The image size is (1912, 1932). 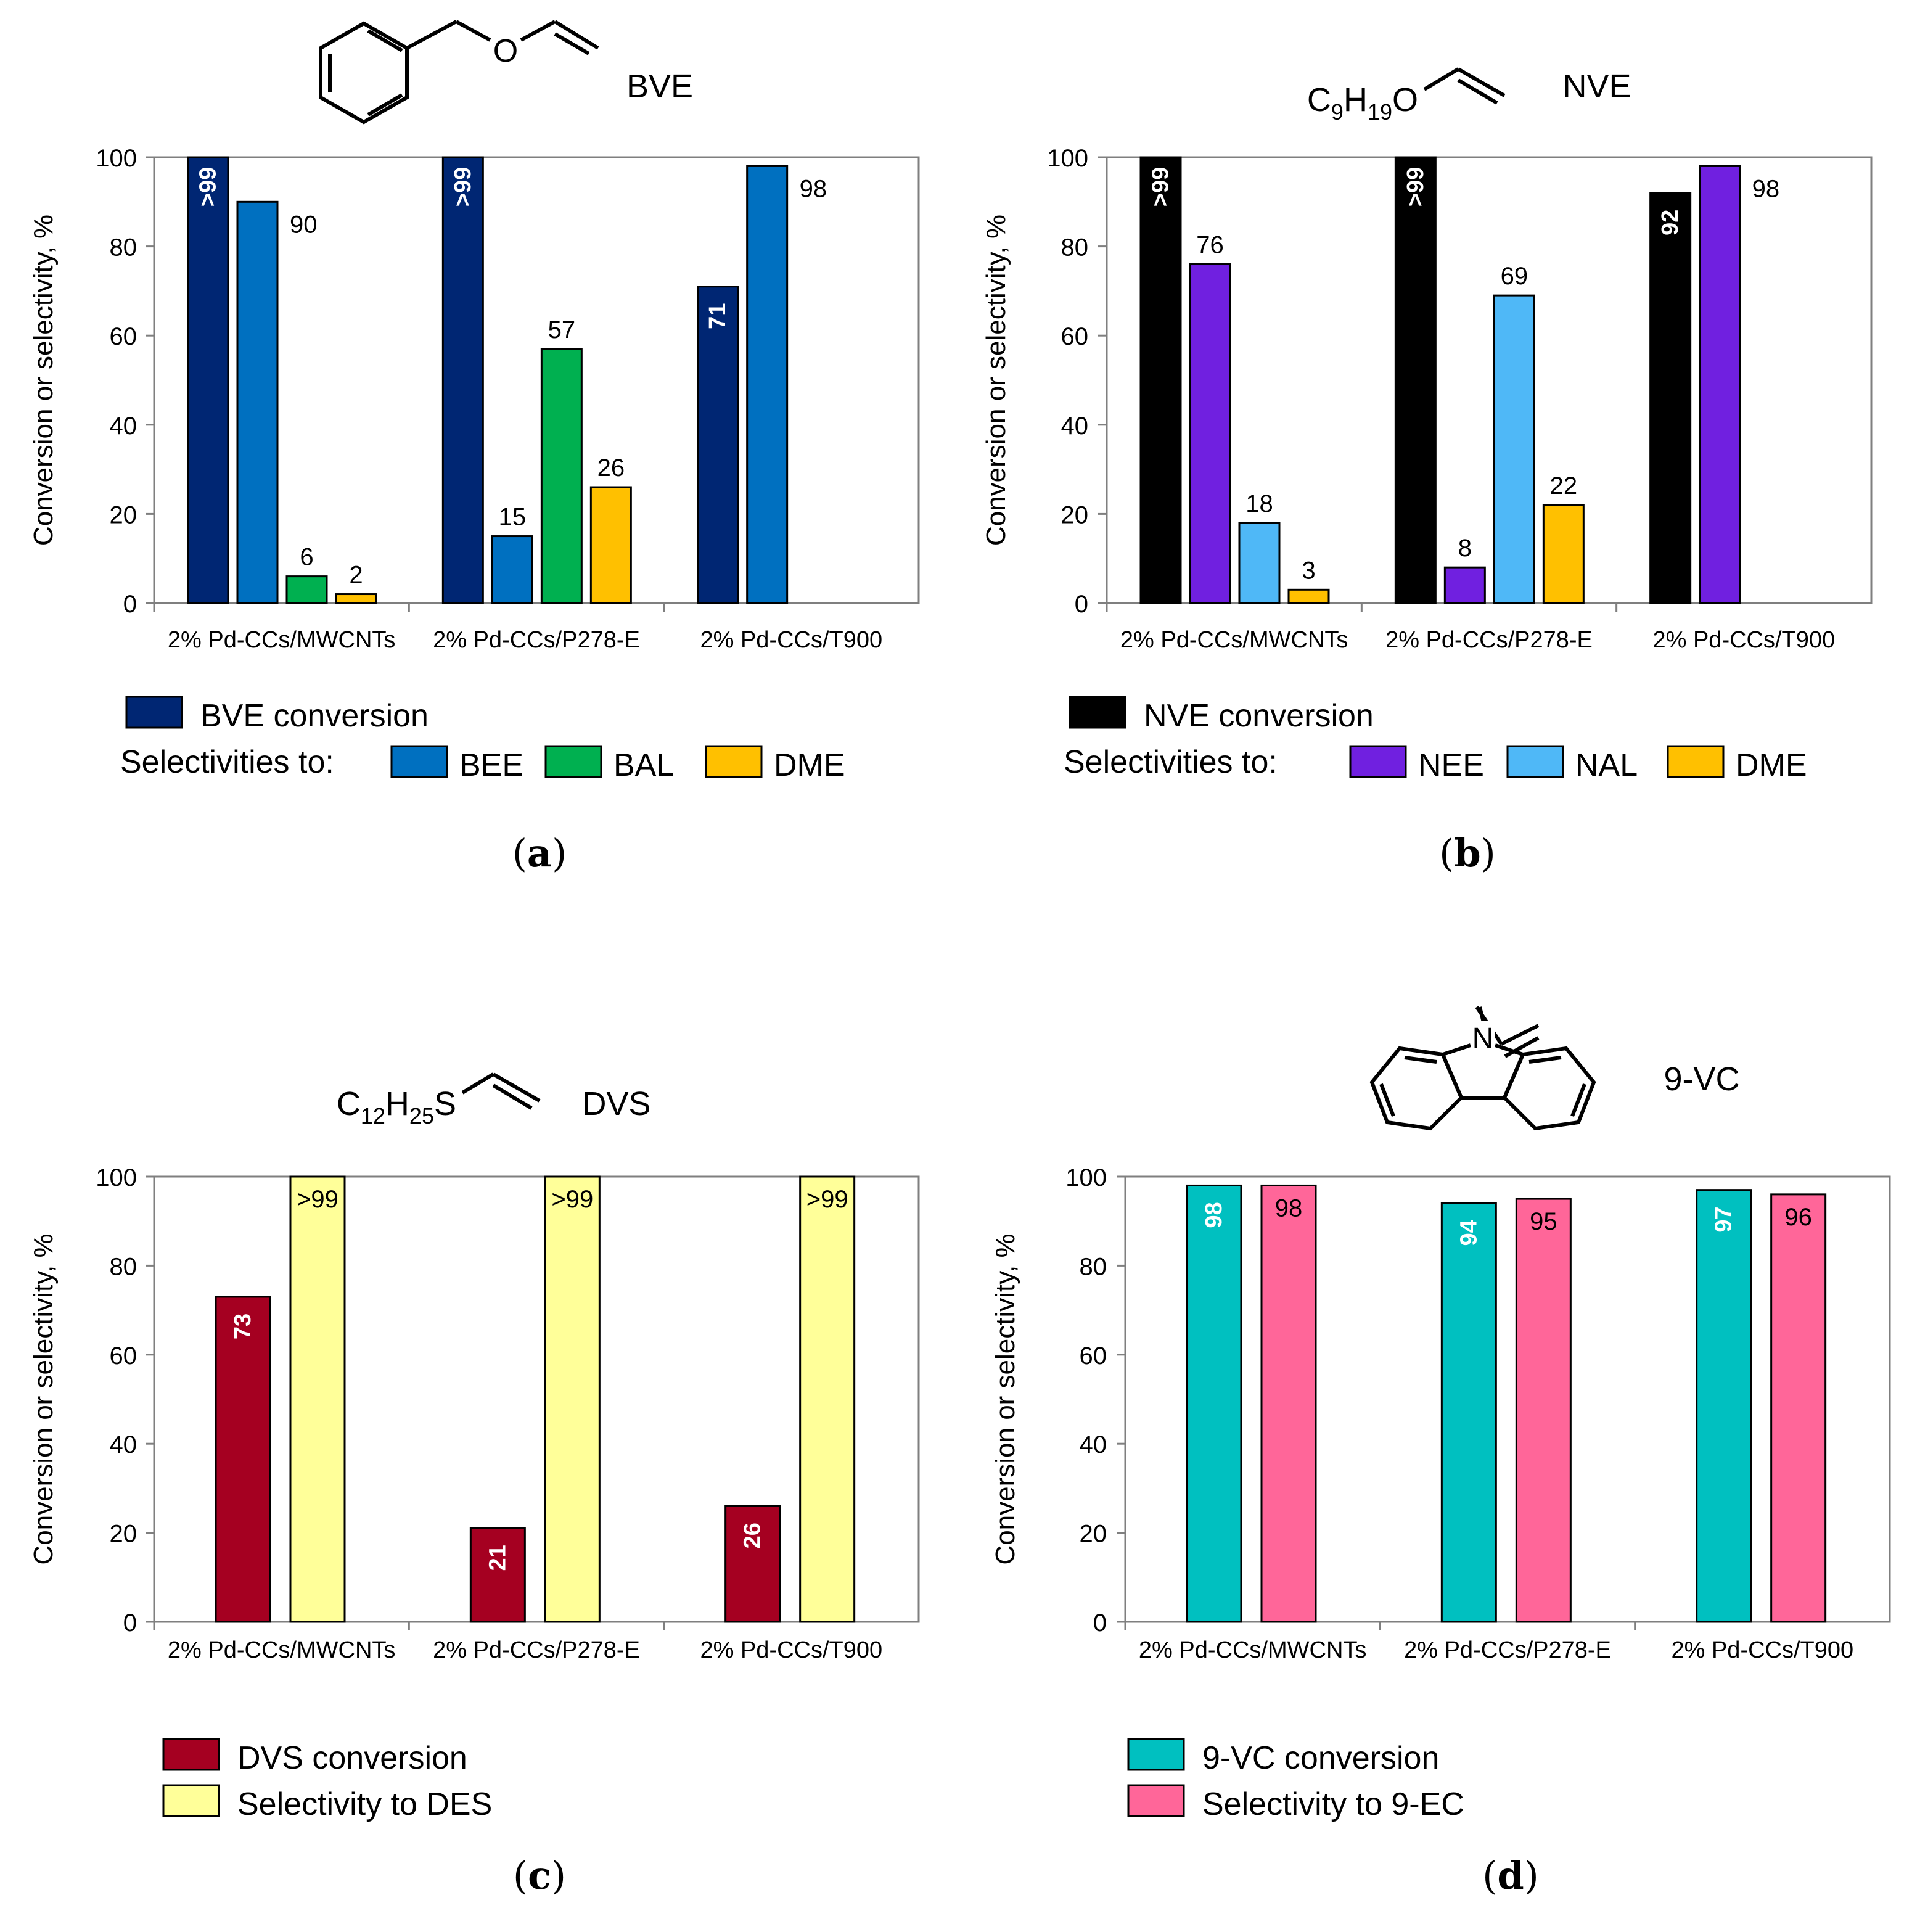 I want to click on y-tick-label: 20, so click(x=123, y=1534).